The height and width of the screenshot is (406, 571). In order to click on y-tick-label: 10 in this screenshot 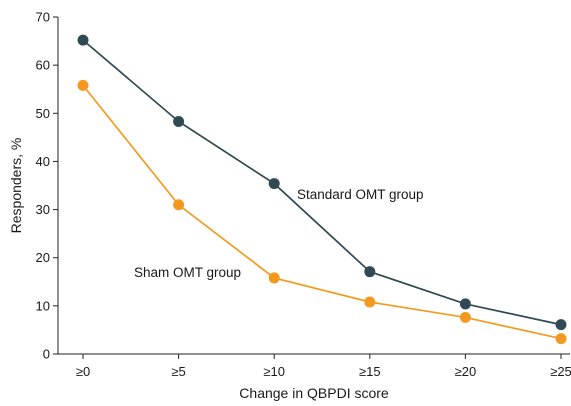, I will do `click(43, 305)`.